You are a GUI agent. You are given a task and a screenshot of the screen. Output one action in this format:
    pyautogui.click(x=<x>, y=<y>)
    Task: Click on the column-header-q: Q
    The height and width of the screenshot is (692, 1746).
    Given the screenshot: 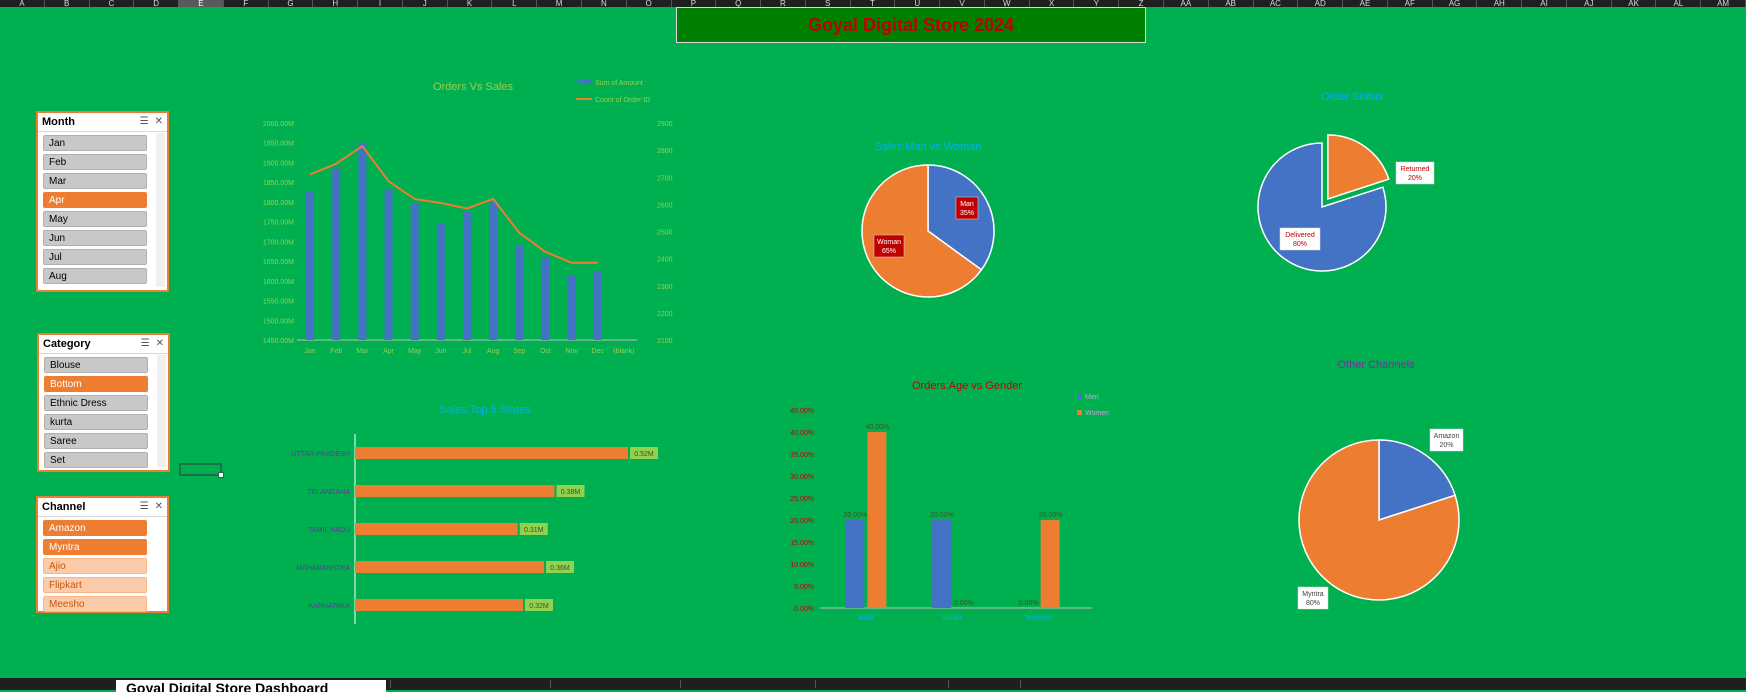 What is the action you would take?
    pyautogui.click(x=739, y=3)
    